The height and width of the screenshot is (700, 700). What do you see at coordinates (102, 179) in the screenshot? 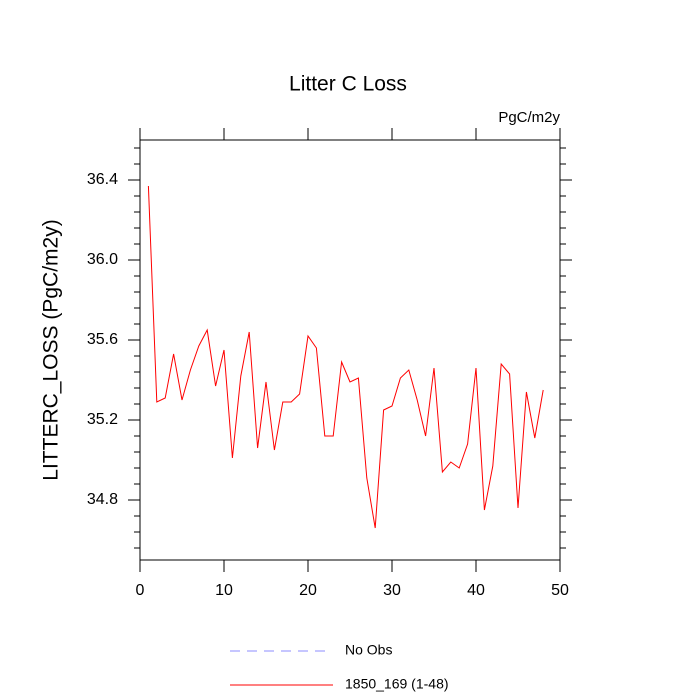
I see `y-tick-label: 36.4` at bounding box center [102, 179].